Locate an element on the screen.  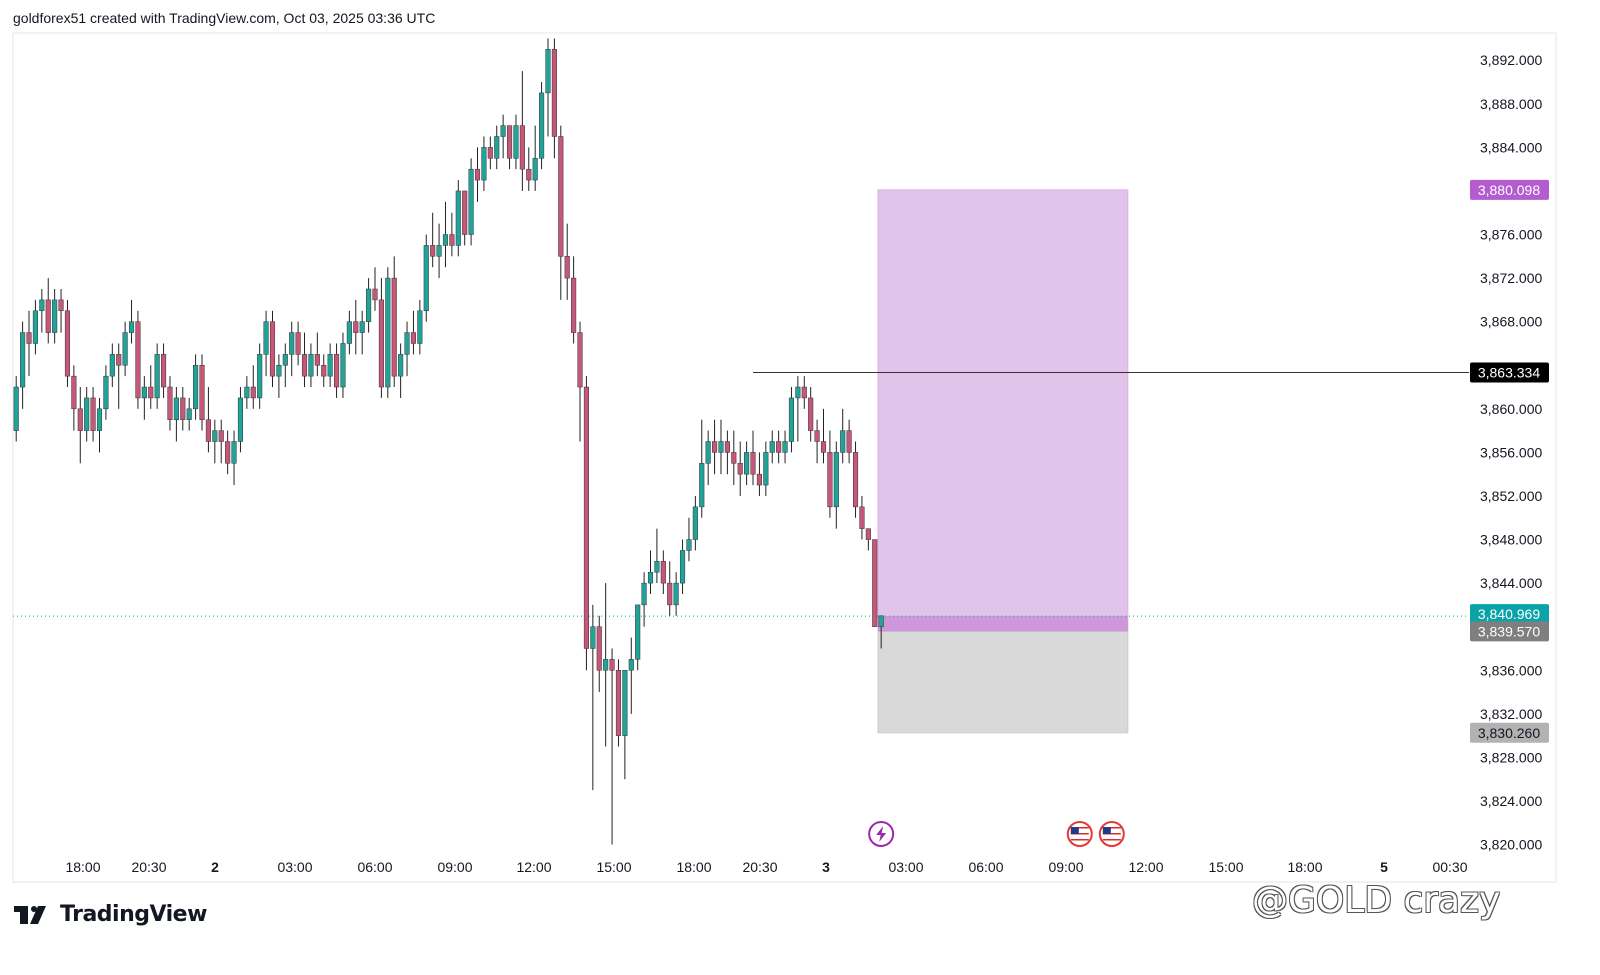
us-flag-event-icon is located at coordinates (1079, 834).